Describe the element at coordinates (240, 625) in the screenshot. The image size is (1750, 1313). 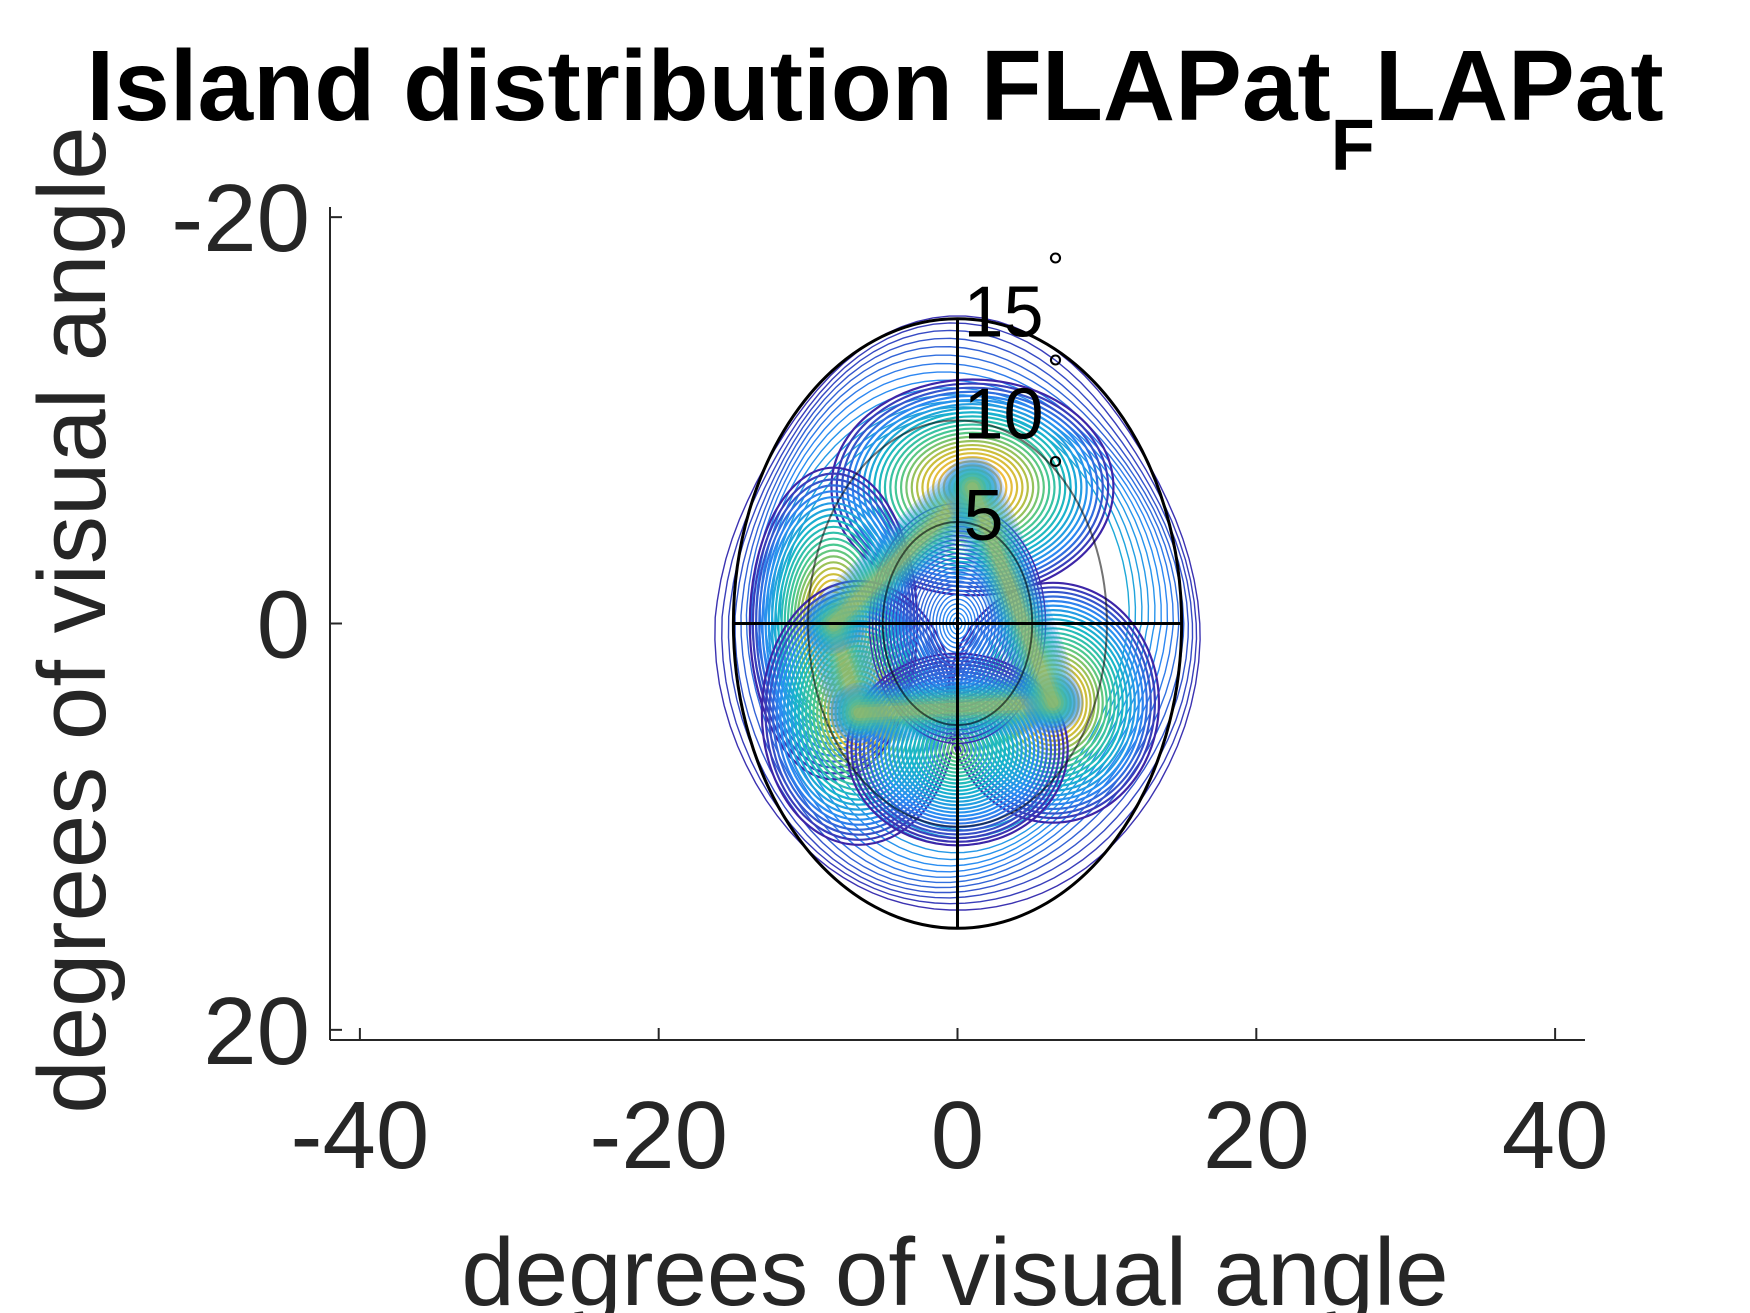
I see `y-tick-labels: -20 0 20` at that location.